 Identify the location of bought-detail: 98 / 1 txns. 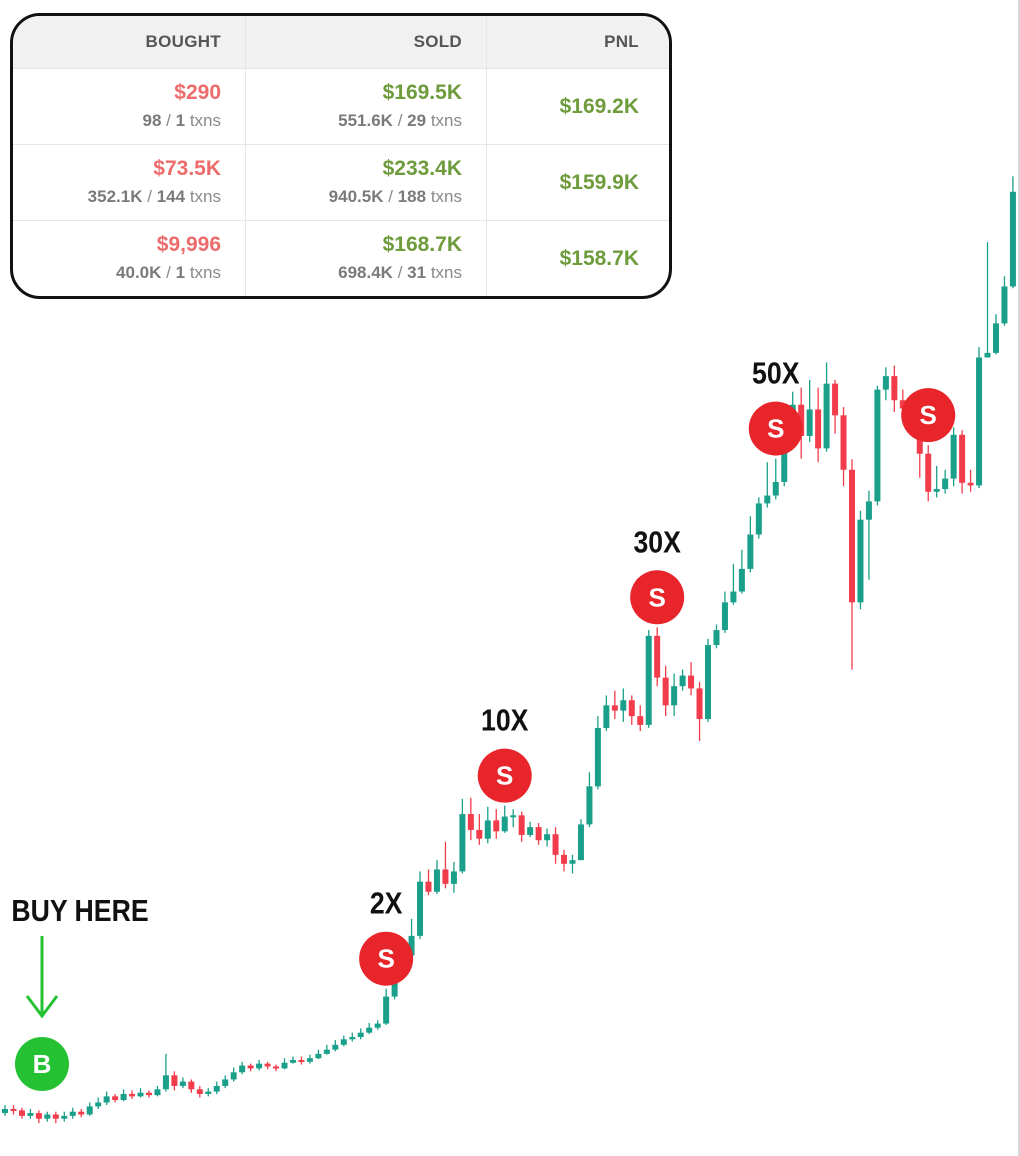
(181, 121).